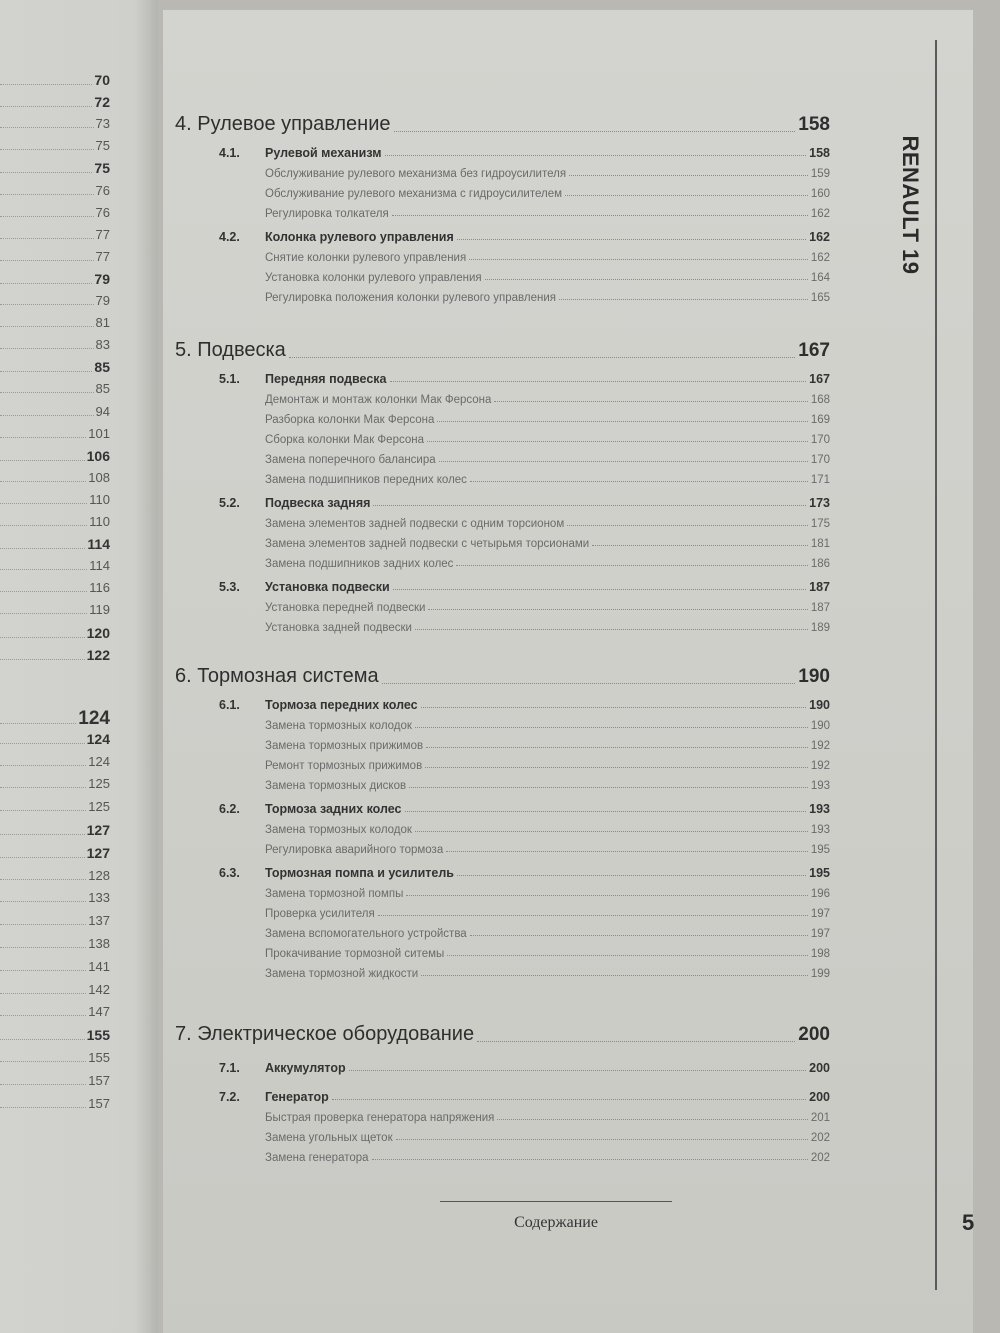 The height and width of the screenshot is (1333, 1000). Describe the element at coordinates (820, 440) in the screenshot. I see `toc-page: 170` at that location.